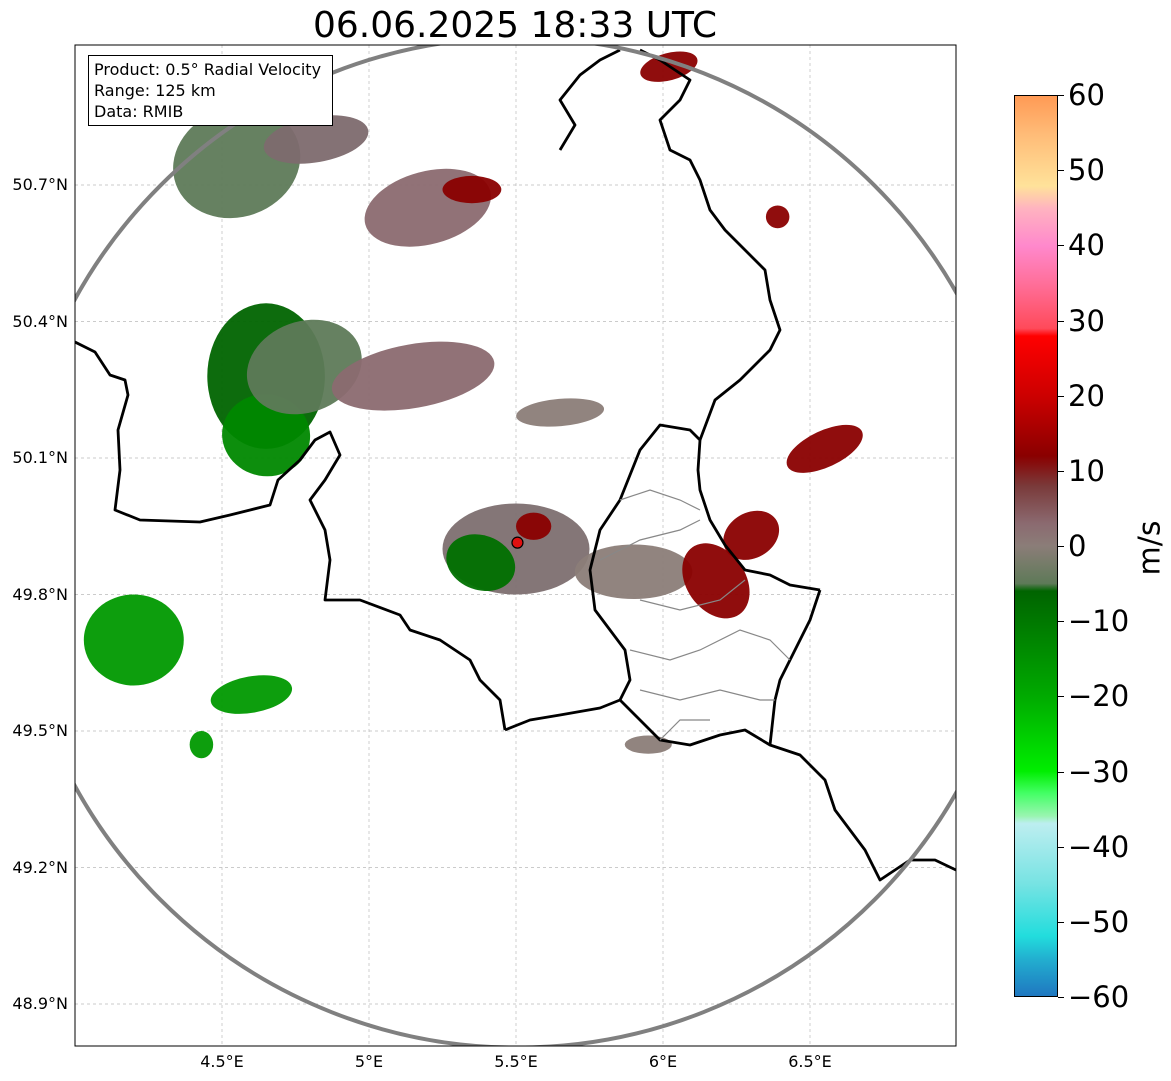 This screenshot has height=1081, width=1171. What do you see at coordinates (139, 111) in the screenshot?
I see `data-source-label: Data: RMIB` at bounding box center [139, 111].